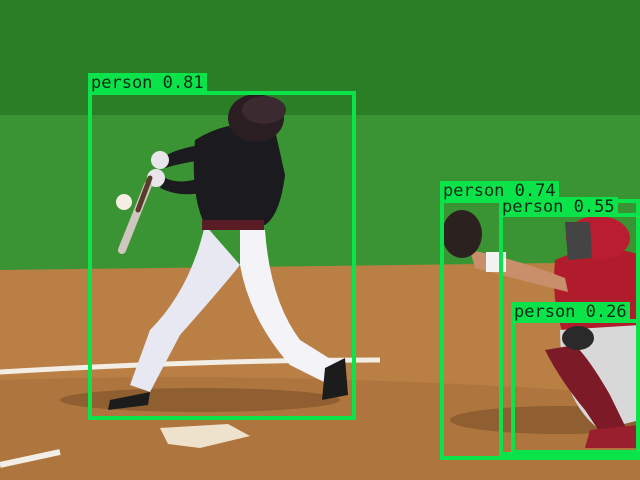 The width and height of the screenshot is (640, 480). Describe the element at coordinates (558, 207) in the screenshot. I see `detection-label-catcher: person 0.55` at that location.